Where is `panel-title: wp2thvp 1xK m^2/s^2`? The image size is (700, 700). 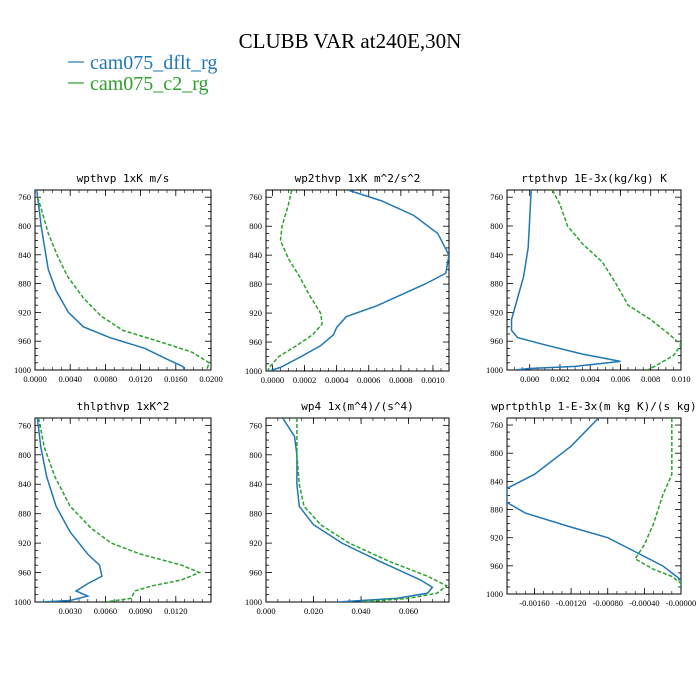 panel-title: wp2thvp 1xK m^2/s^2 is located at coordinates (358, 178).